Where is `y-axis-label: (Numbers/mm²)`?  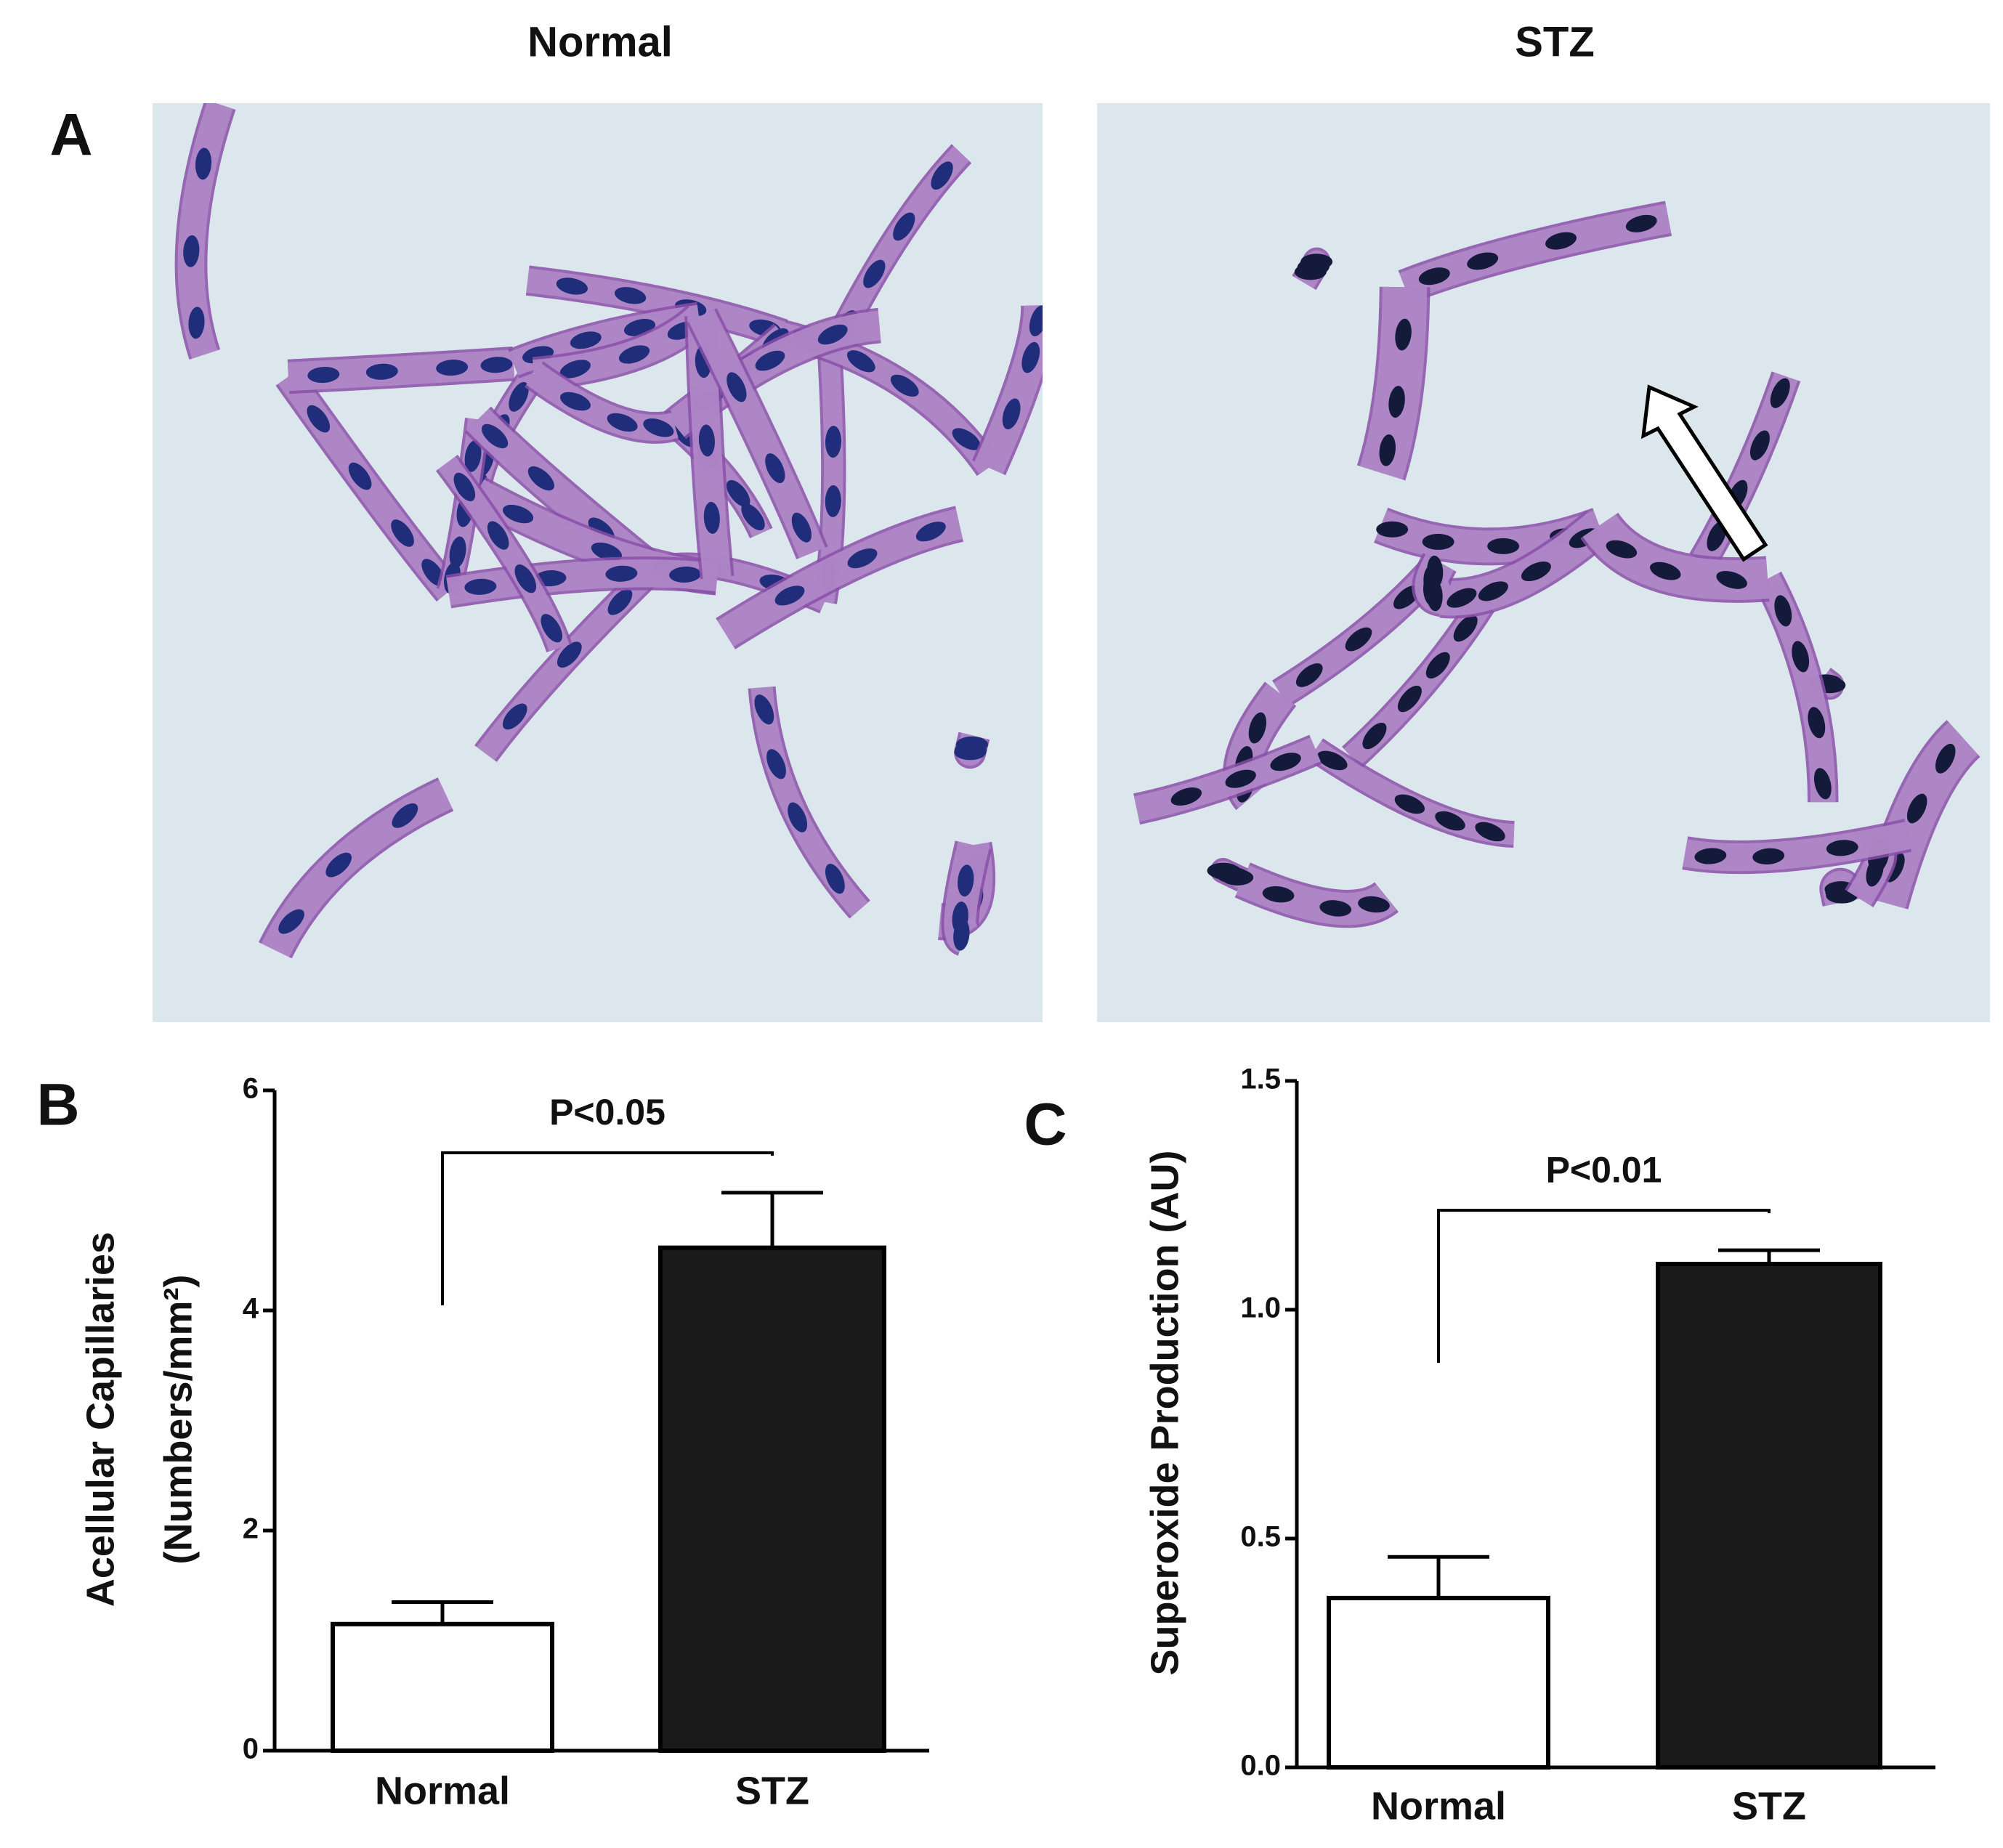 y-axis-label: (Numbers/mm²) is located at coordinates (178, 1419).